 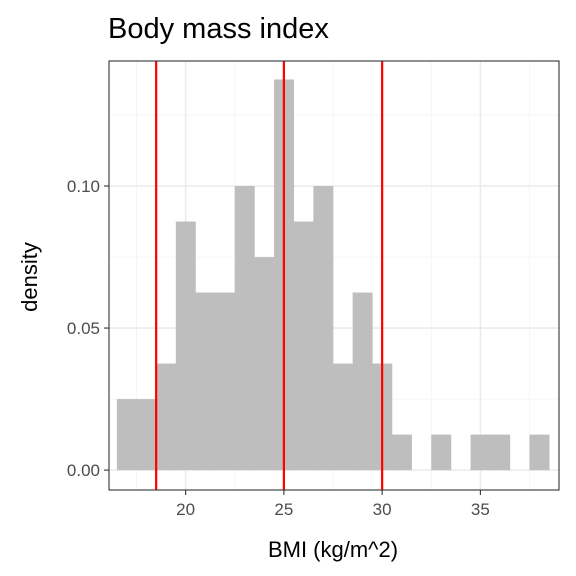 I want to click on x-axis-label: BMI (kg/m^2), so click(x=333, y=549).